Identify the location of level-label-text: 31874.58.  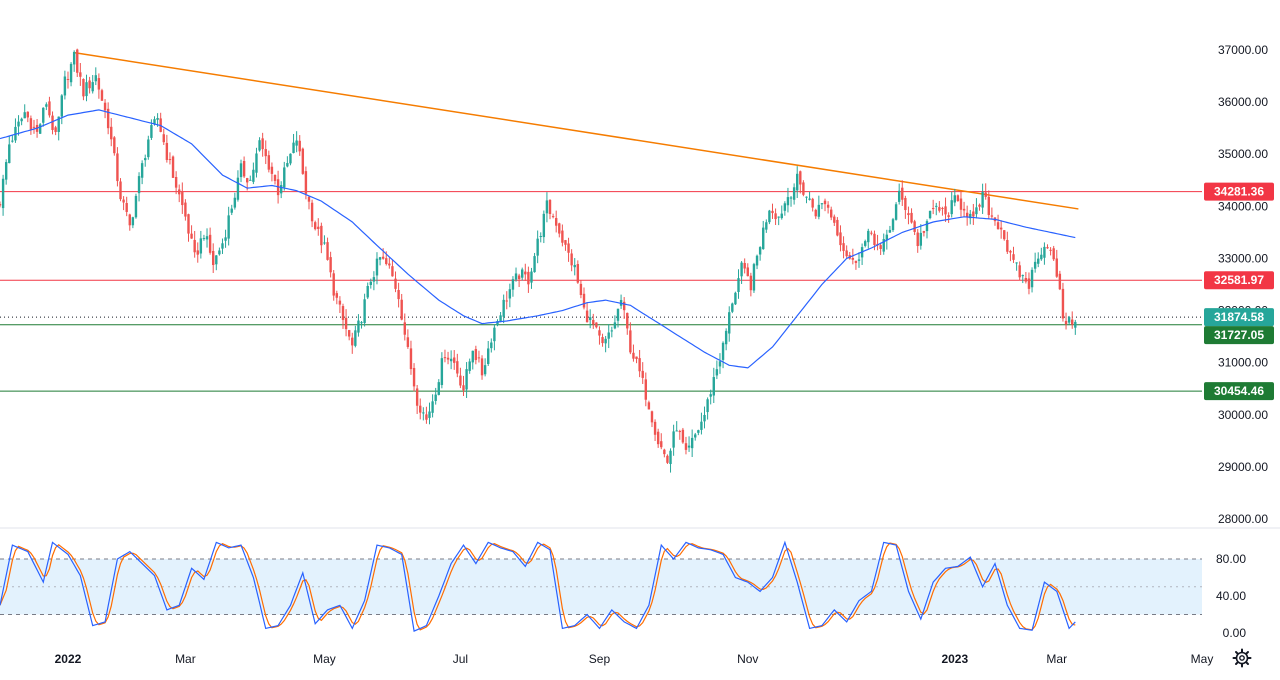
(1239, 317).